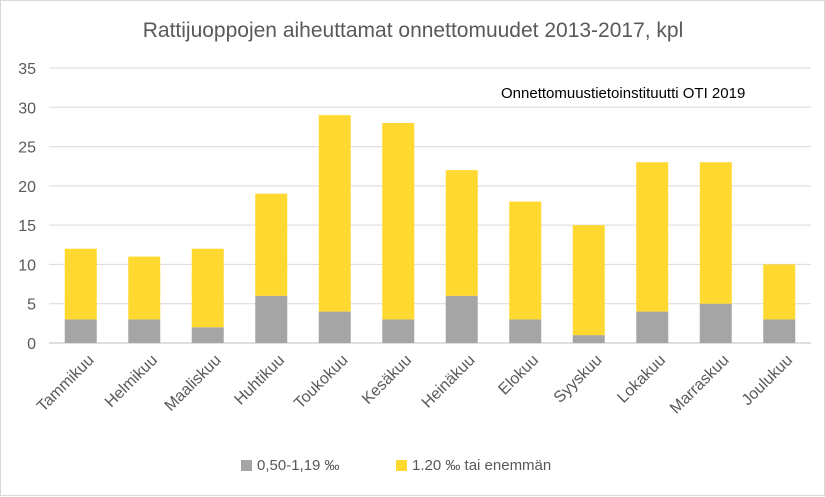  What do you see at coordinates (387, 380) in the screenshot?
I see `x-tick-label: Kesäkuu` at bounding box center [387, 380].